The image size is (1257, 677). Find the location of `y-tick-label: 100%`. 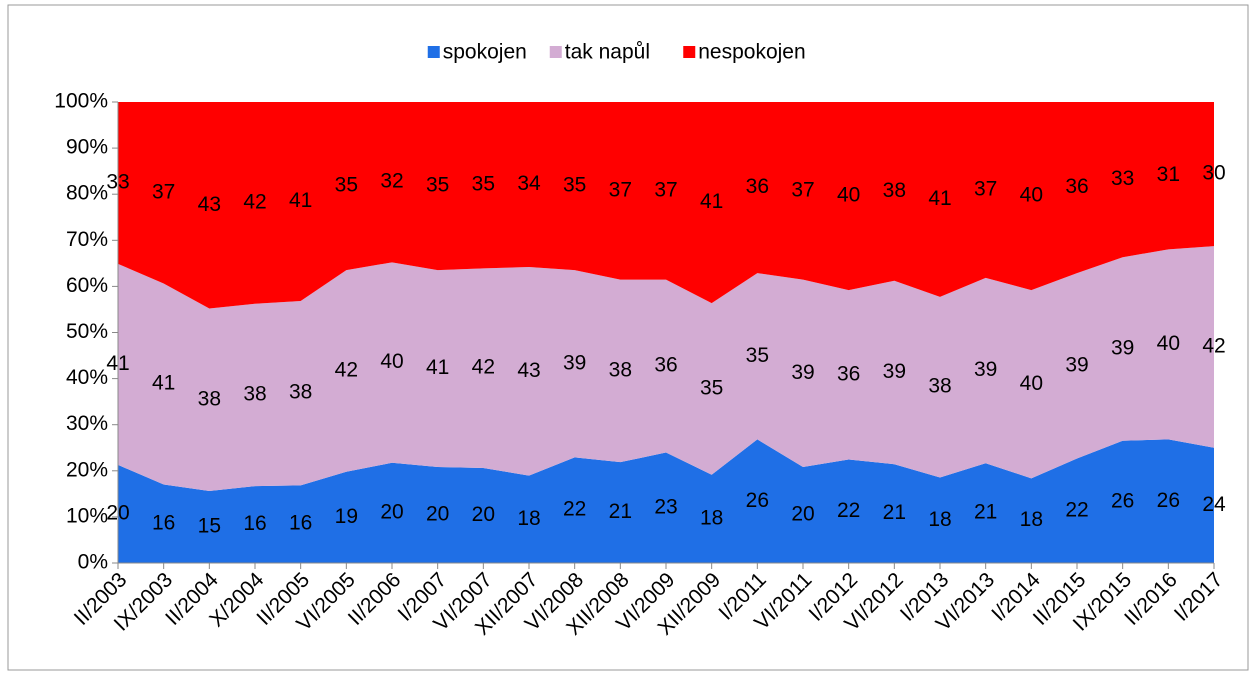

y-tick-label: 100% is located at coordinates (81, 101).